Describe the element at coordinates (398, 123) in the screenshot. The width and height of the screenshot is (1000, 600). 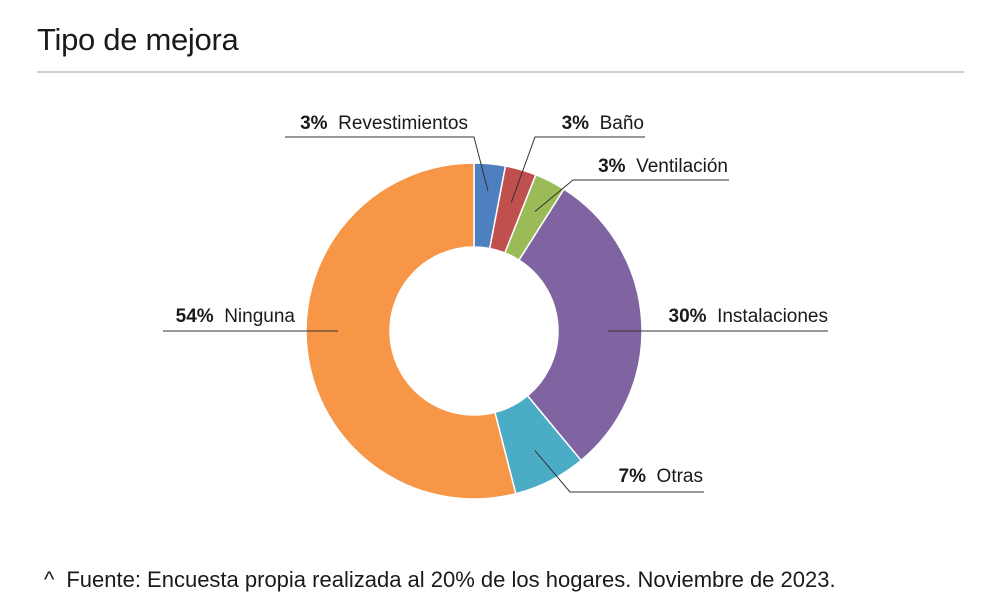
I see `label-category-revestimientos: Revestimientos` at that location.